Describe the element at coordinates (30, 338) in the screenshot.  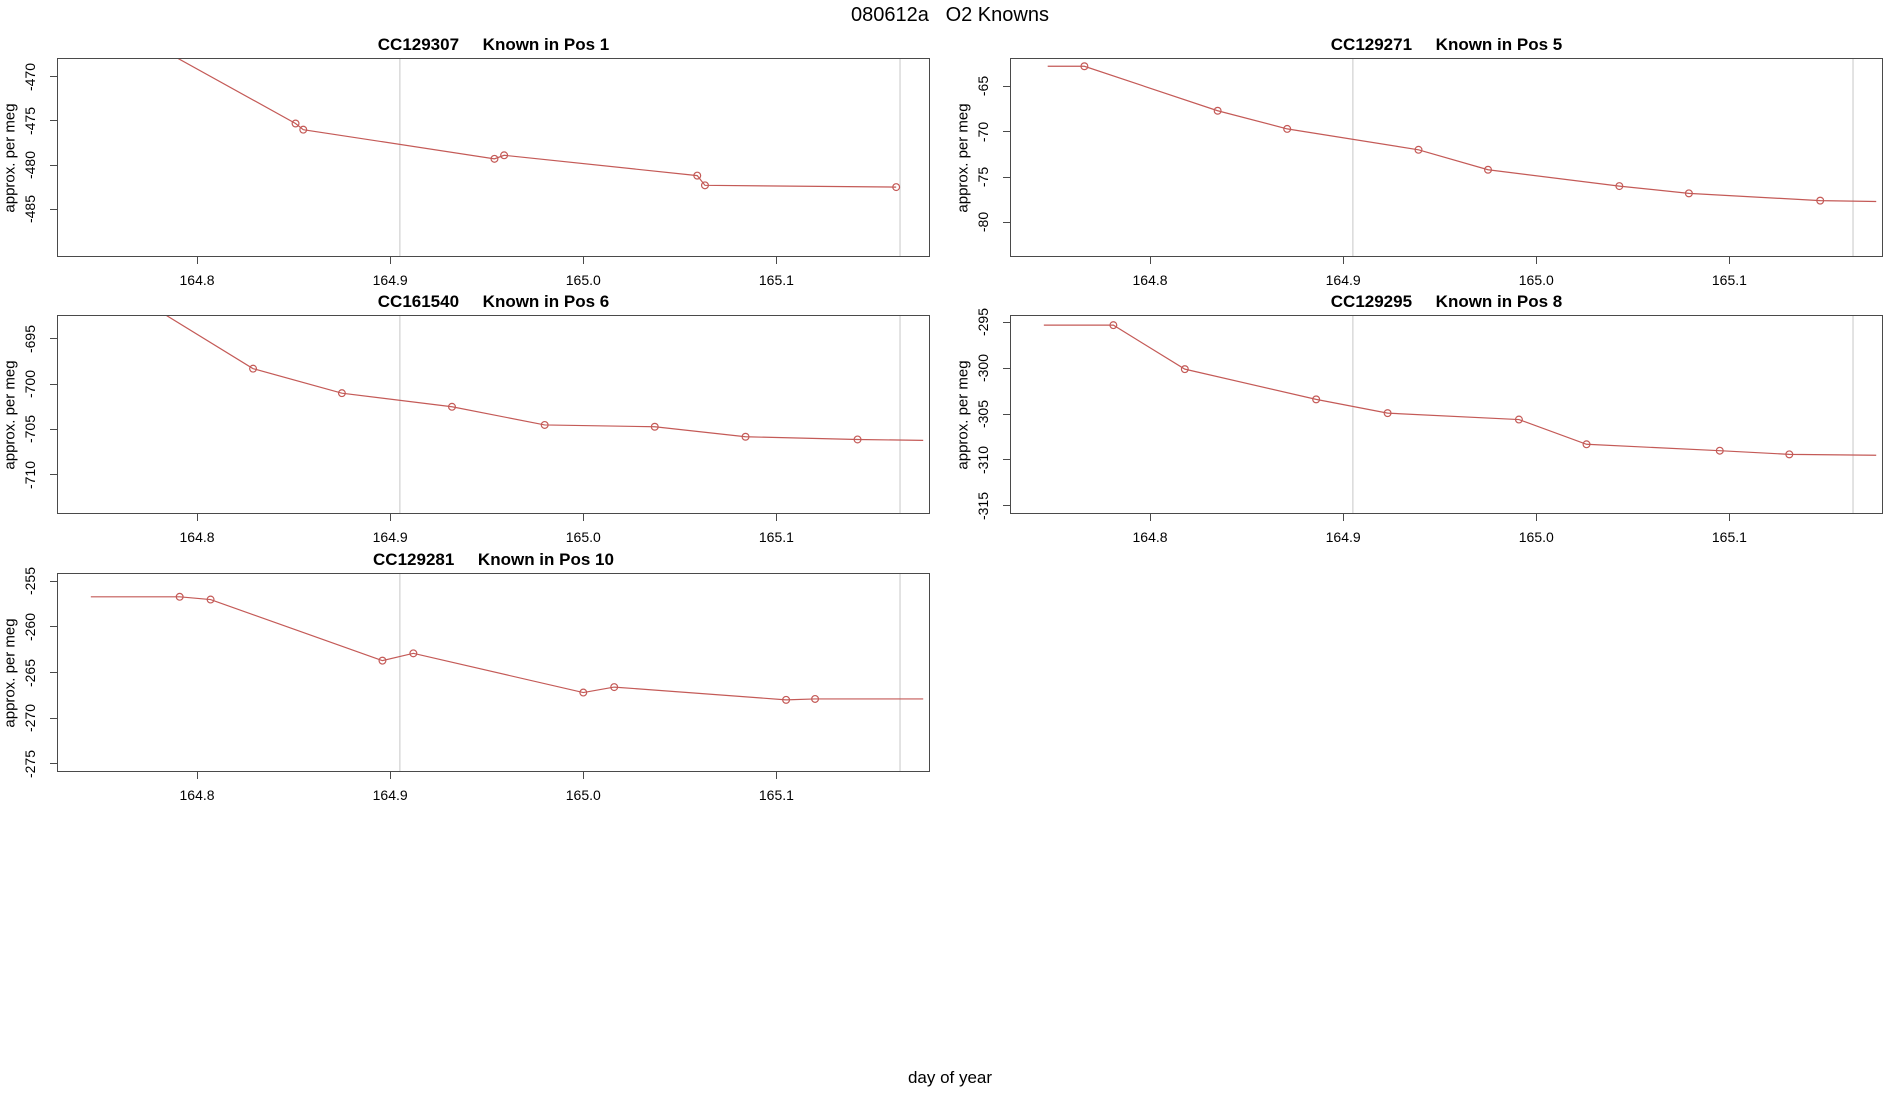
I see `y-tick-label: -695` at that location.